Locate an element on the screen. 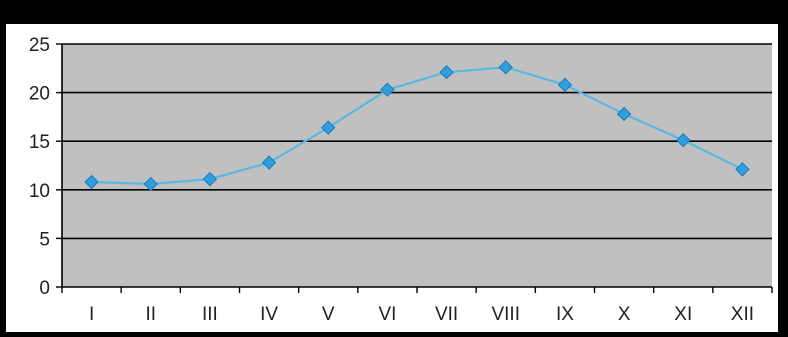 This screenshot has width=788, height=337. data-point-V is located at coordinates (328, 127).